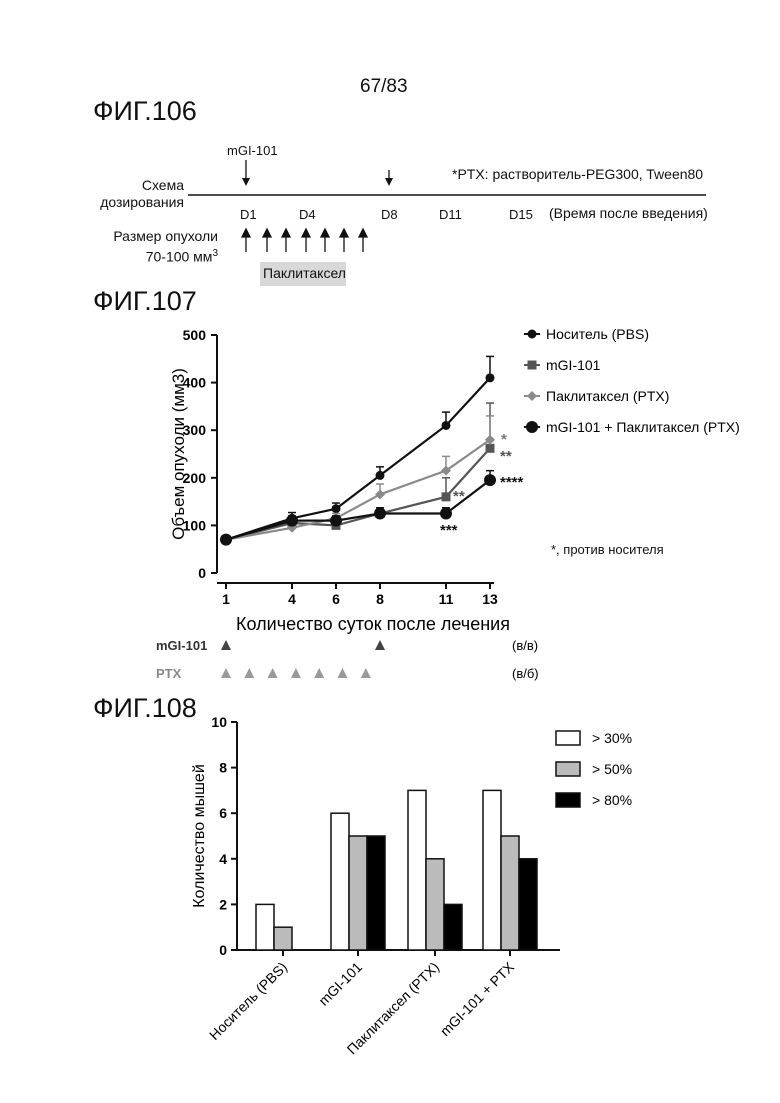 This screenshot has width=780, height=1103. What do you see at coordinates (223, 768) in the screenshot?
I see `y-tick-label: 8` at bounding box center [223, 768].